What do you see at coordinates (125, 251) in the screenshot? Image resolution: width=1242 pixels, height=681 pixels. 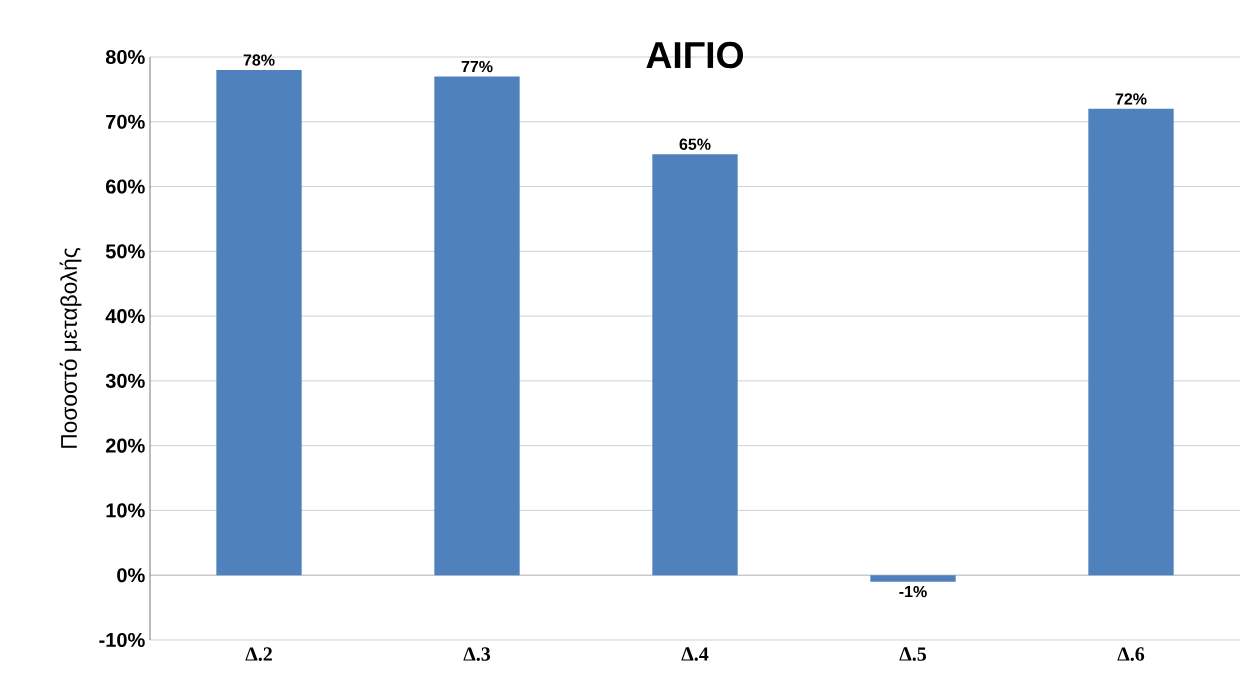 I see `y-tick-label: 50%` at bounding box center [125, 251].